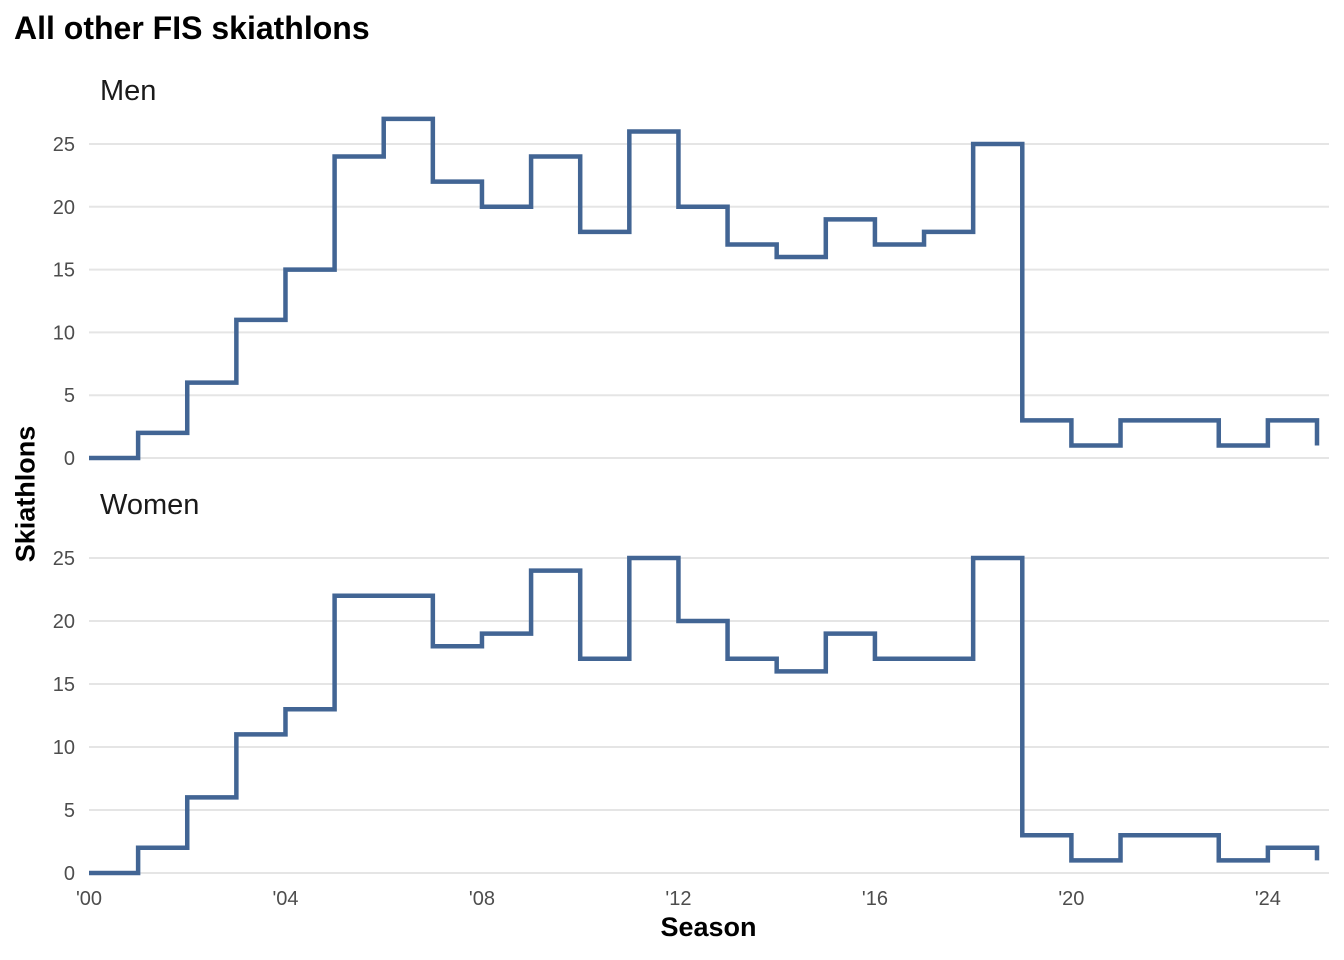 The width and height of the screenshot is (1344, 960). What do you see at coordinates (1268, 899) in the screenshot?
I see `x-tick-label-24: '24` at bounding box center [1268, 899].